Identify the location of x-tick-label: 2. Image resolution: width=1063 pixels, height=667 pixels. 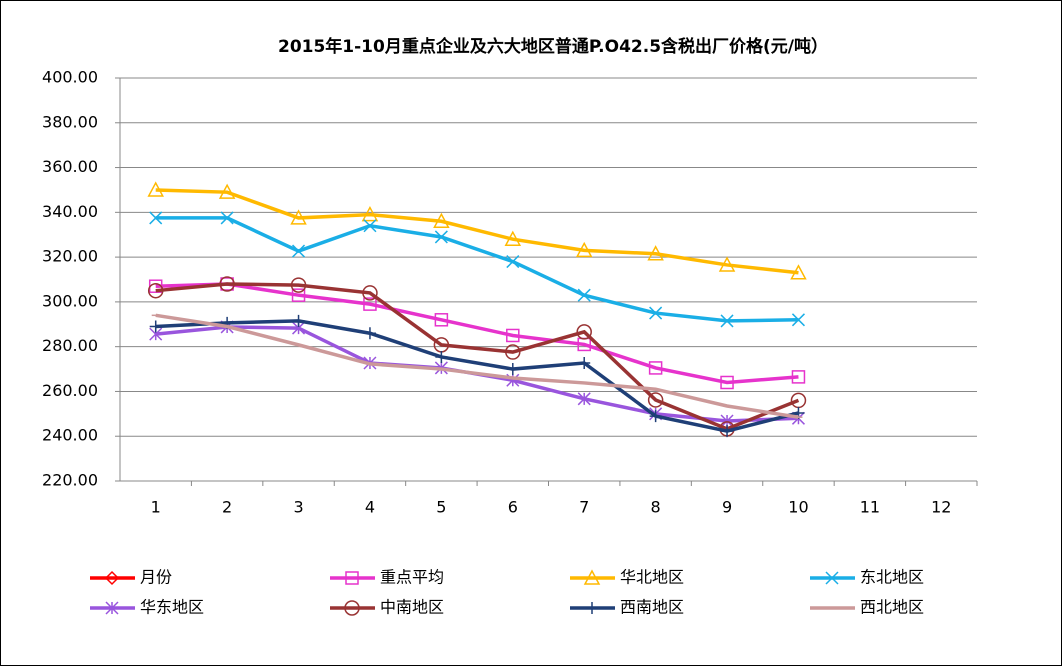
(227, 507).